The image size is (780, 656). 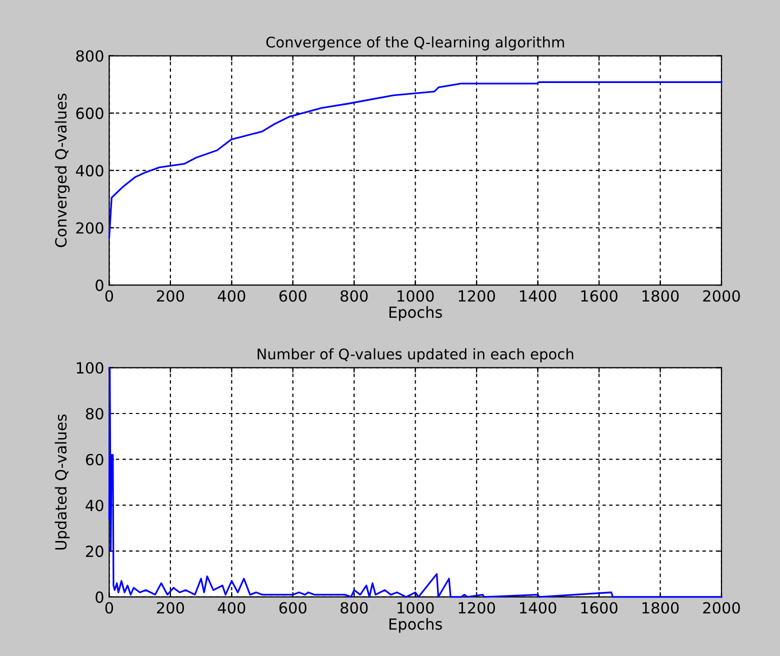 What do you see at coordinates (95, 460) in the screenshot?
I see `y-tick-label: 60` at bounding box center [95, 460].